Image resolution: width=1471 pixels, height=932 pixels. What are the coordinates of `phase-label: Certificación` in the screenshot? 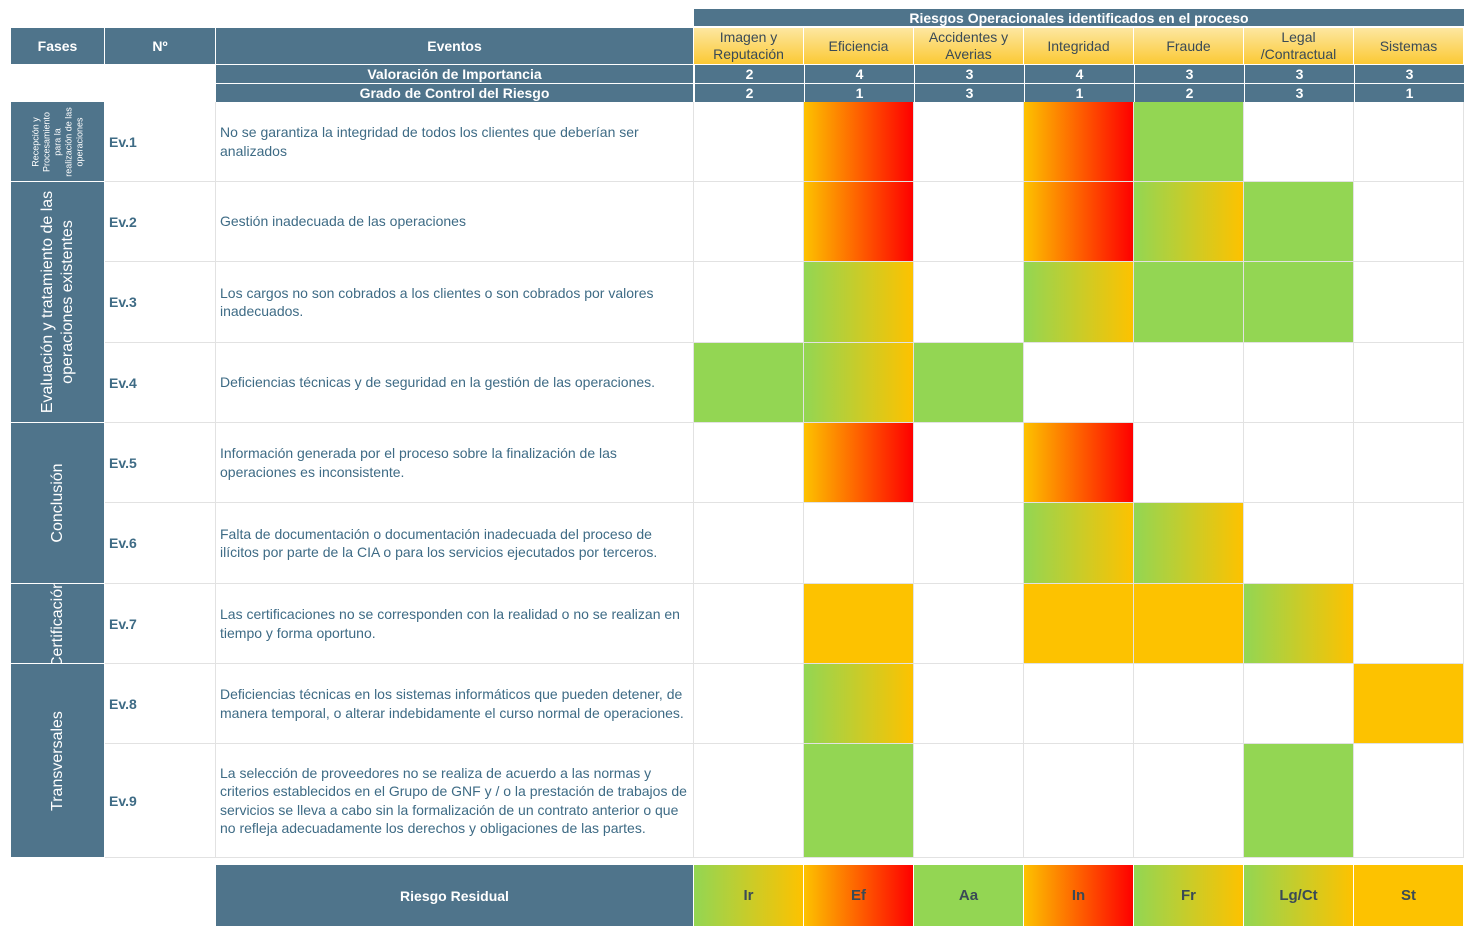 It's located at (57, 624).